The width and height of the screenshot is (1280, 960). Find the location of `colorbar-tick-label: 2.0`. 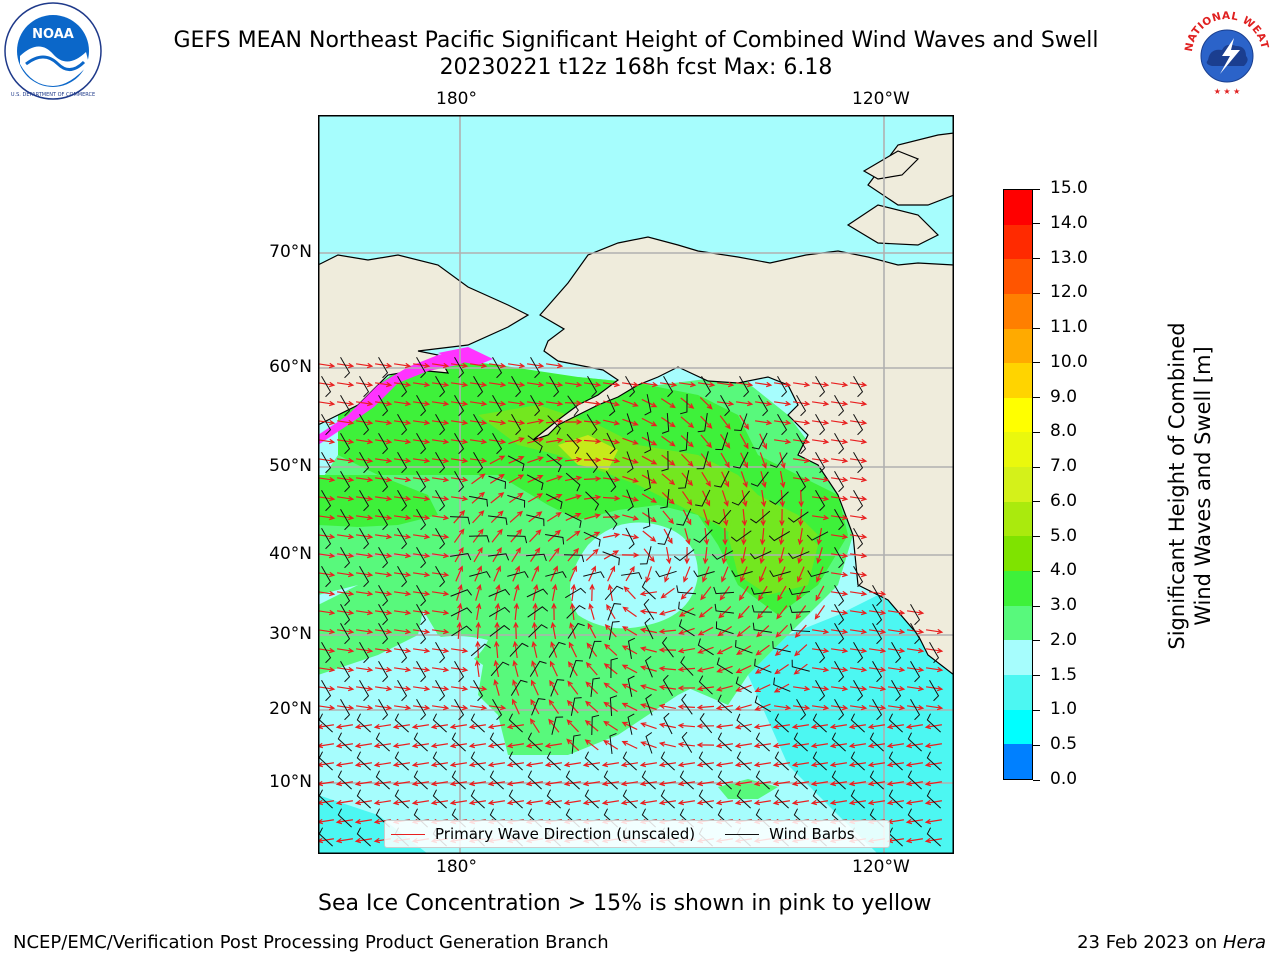

colorbar-tick-label: 2.0 is located at coordinates (1064, 639).